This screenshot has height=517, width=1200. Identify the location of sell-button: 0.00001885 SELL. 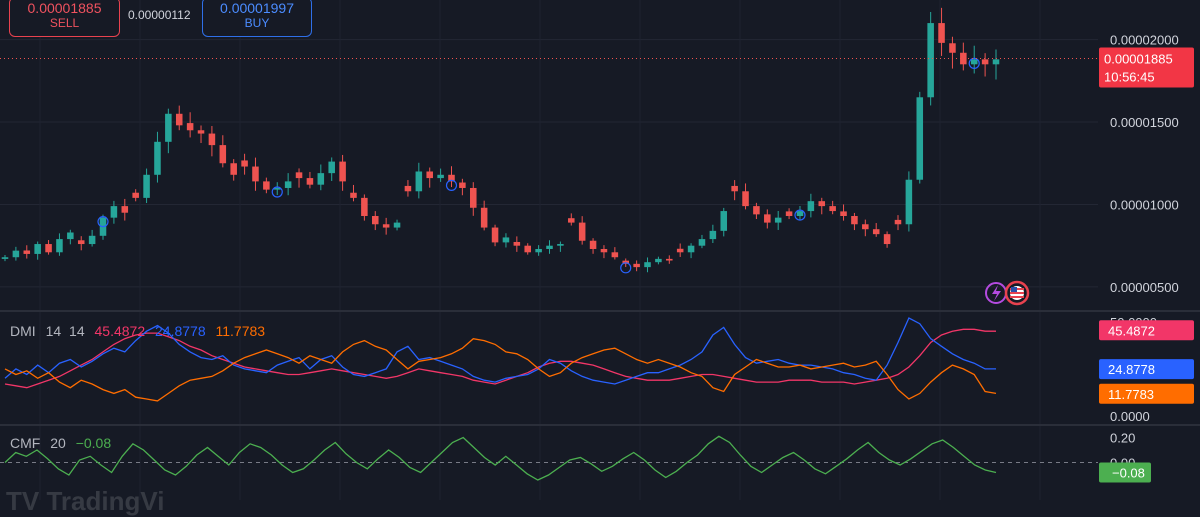
(64, 18).